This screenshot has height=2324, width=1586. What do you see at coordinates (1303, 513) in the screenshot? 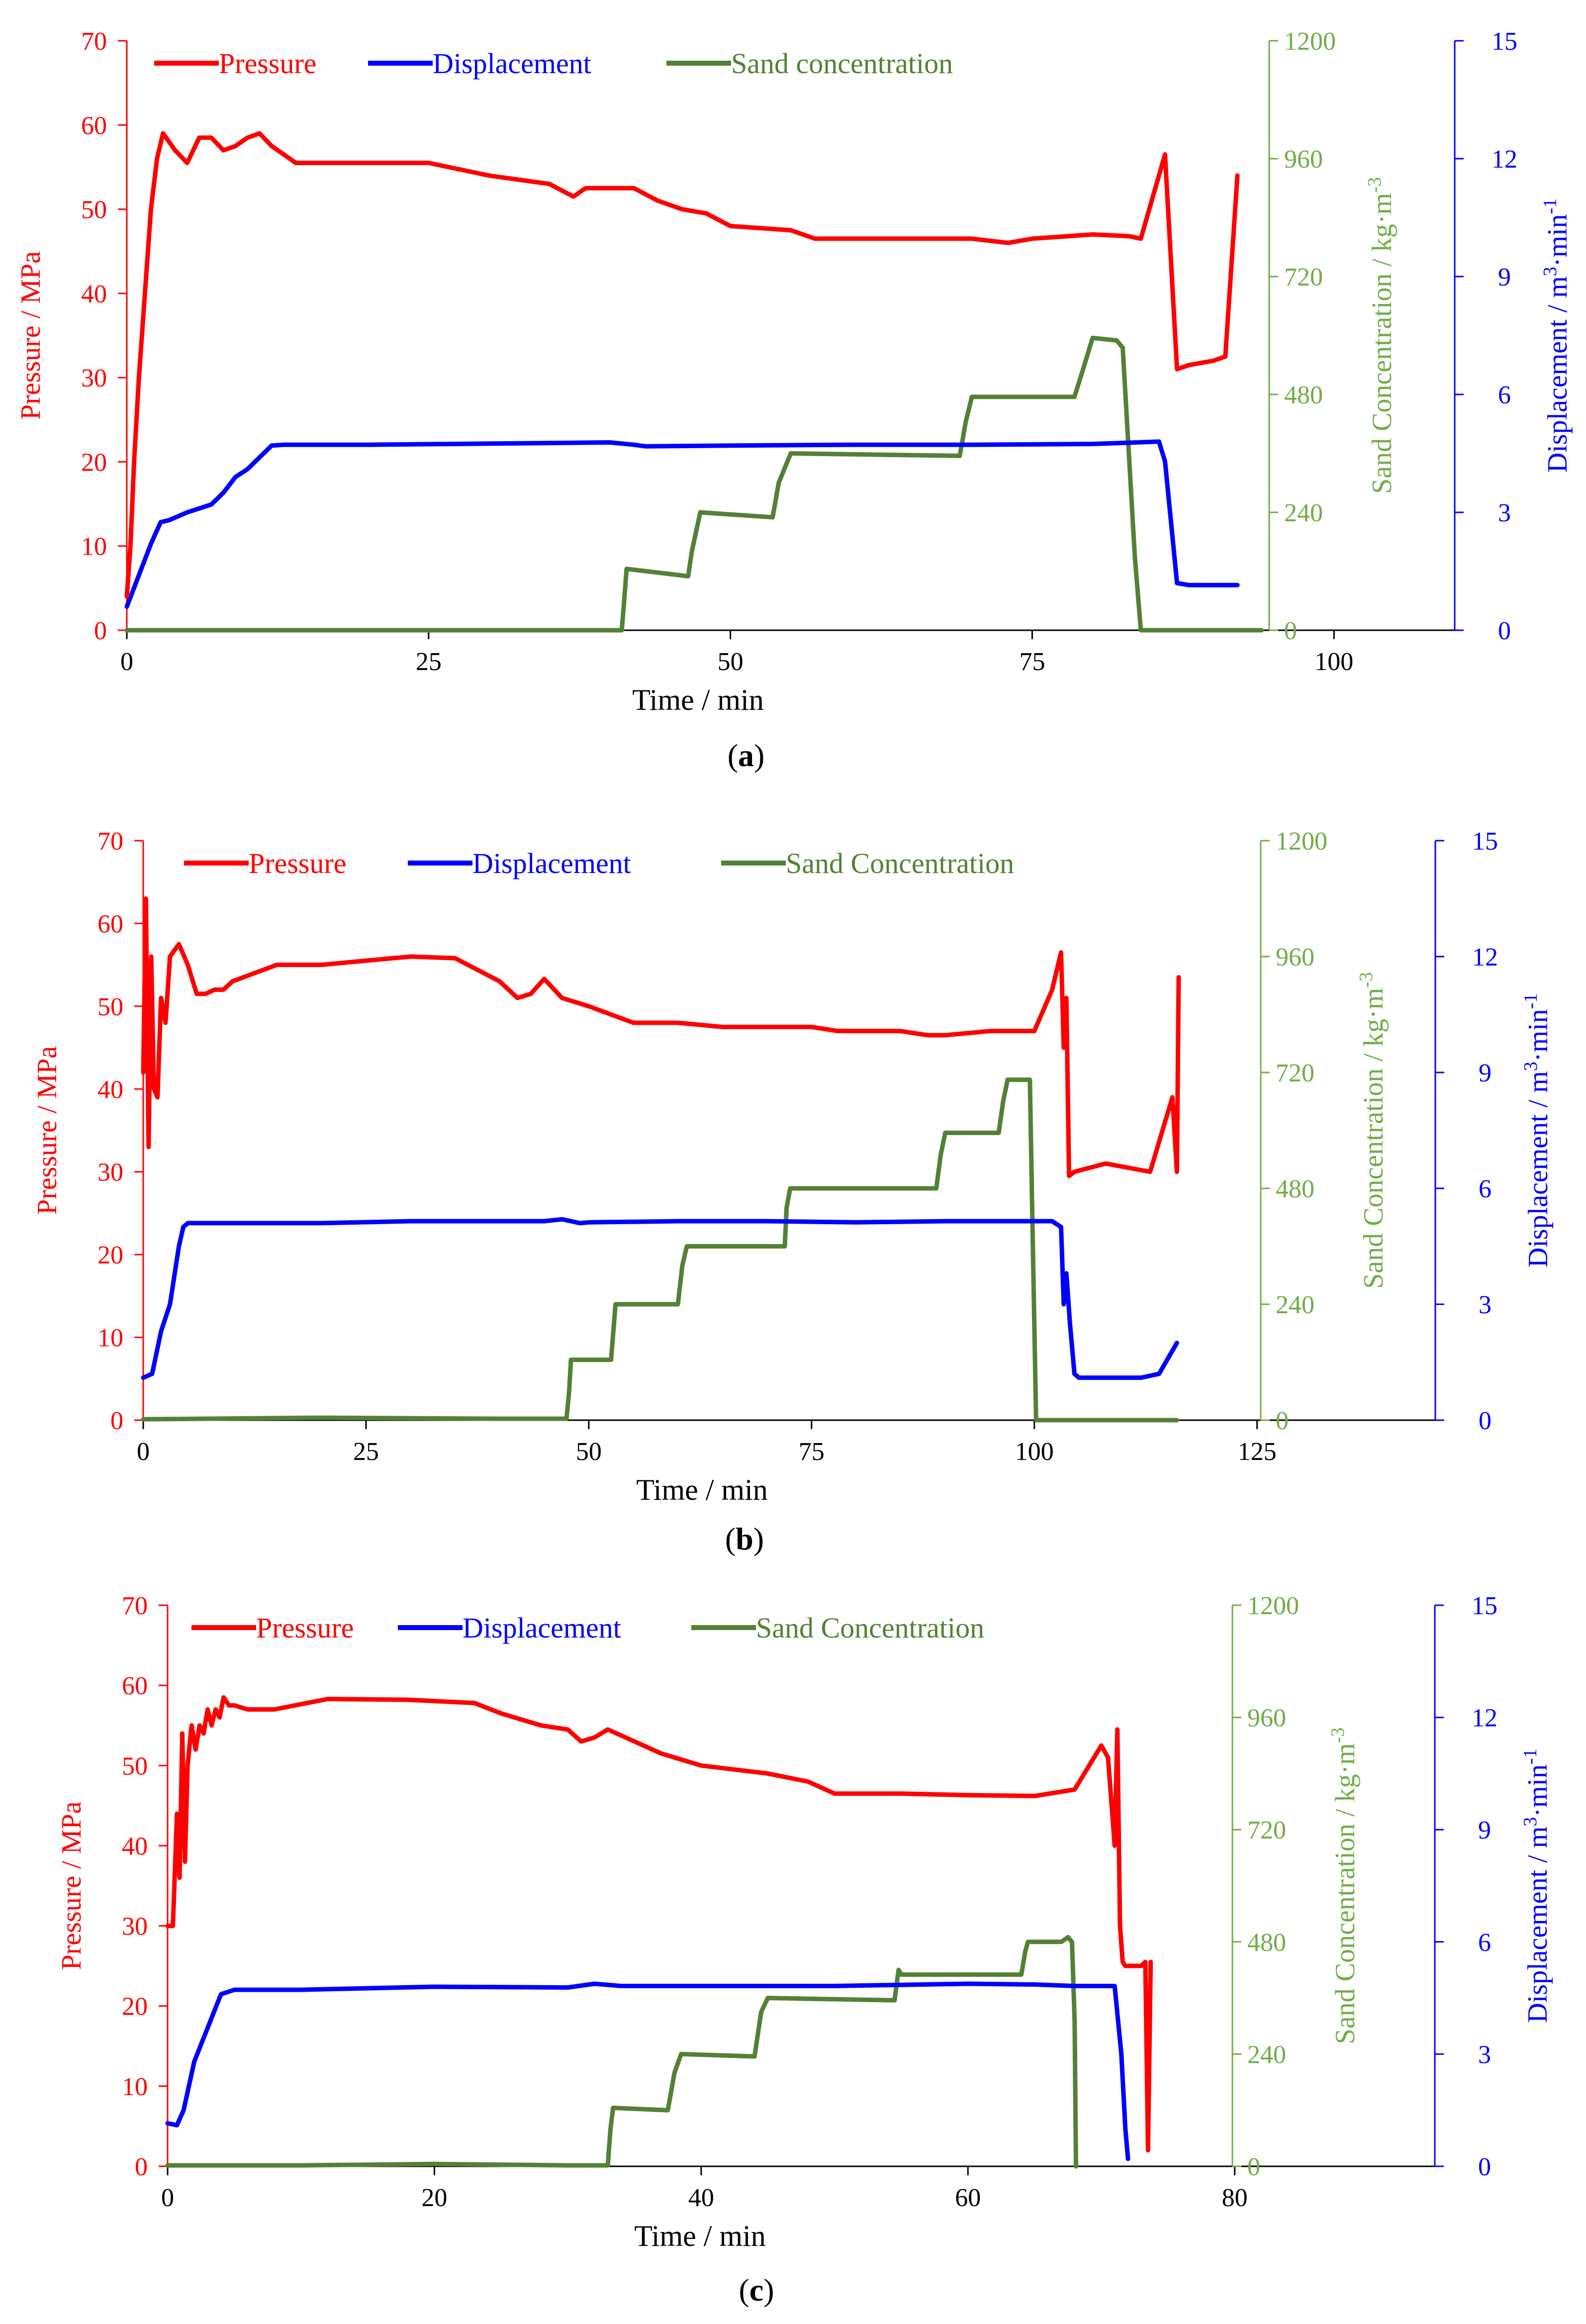
I see `panel-a-sand-tick-label: 240` at bounding box center [1303, 513].